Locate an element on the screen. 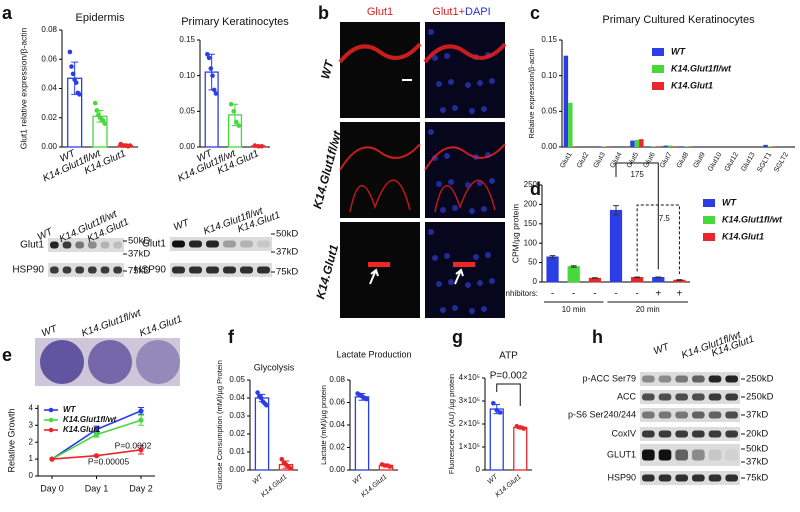 The height and width of the screenshot is (512, 800). y-tick-label: 0.00 is located at coordinates (549, 146).